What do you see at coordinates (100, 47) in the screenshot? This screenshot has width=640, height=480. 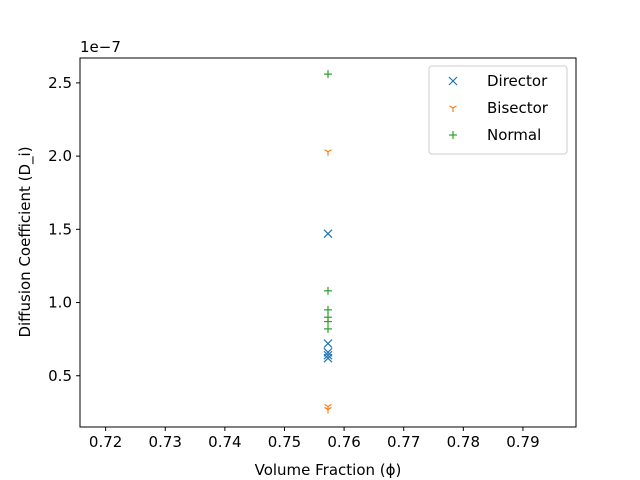 I see `y-offset-label: 1e−7` at bounding box center [100, 47].